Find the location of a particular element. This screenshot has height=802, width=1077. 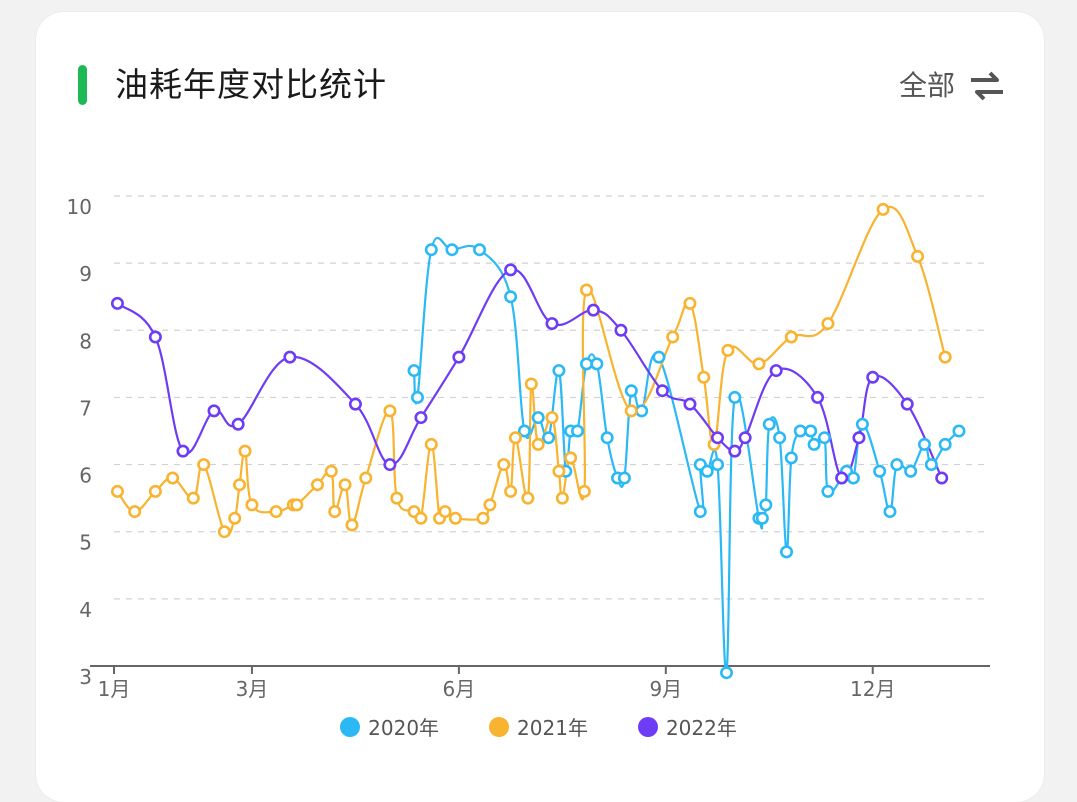

legend-item-2: 2021年 is located at coordinates (538, 726).